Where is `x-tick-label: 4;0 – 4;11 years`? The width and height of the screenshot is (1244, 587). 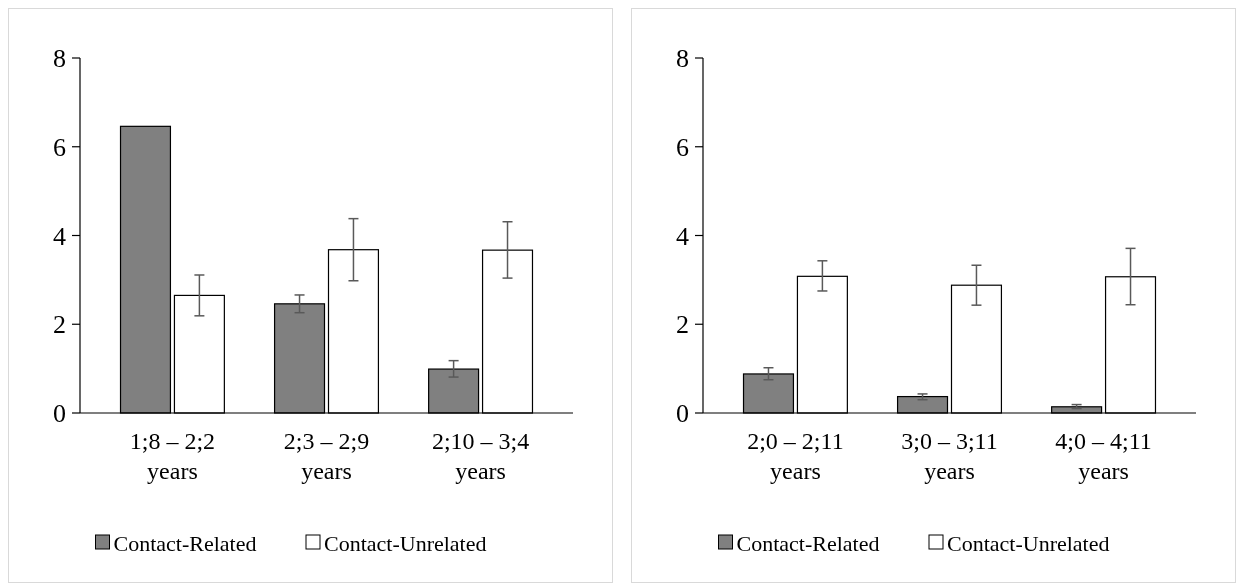 x-tick-label: 4;0 – 4;11 years is located at coordinates (1103, 456).